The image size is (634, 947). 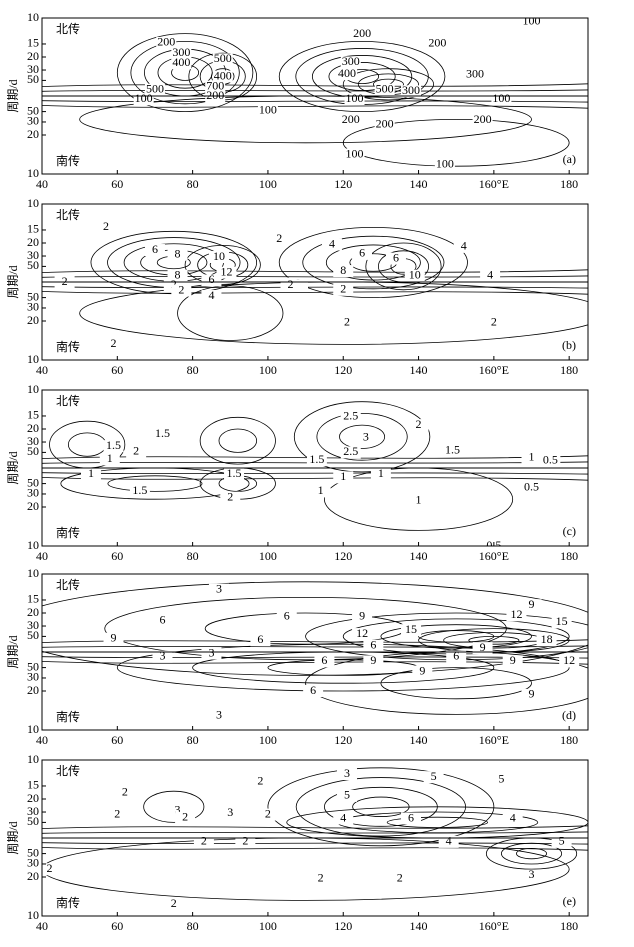 What do you see at coordinates (117, 556) in the screenshot?
I see `x-tick-label: 60` at bounding box center [117, 556].